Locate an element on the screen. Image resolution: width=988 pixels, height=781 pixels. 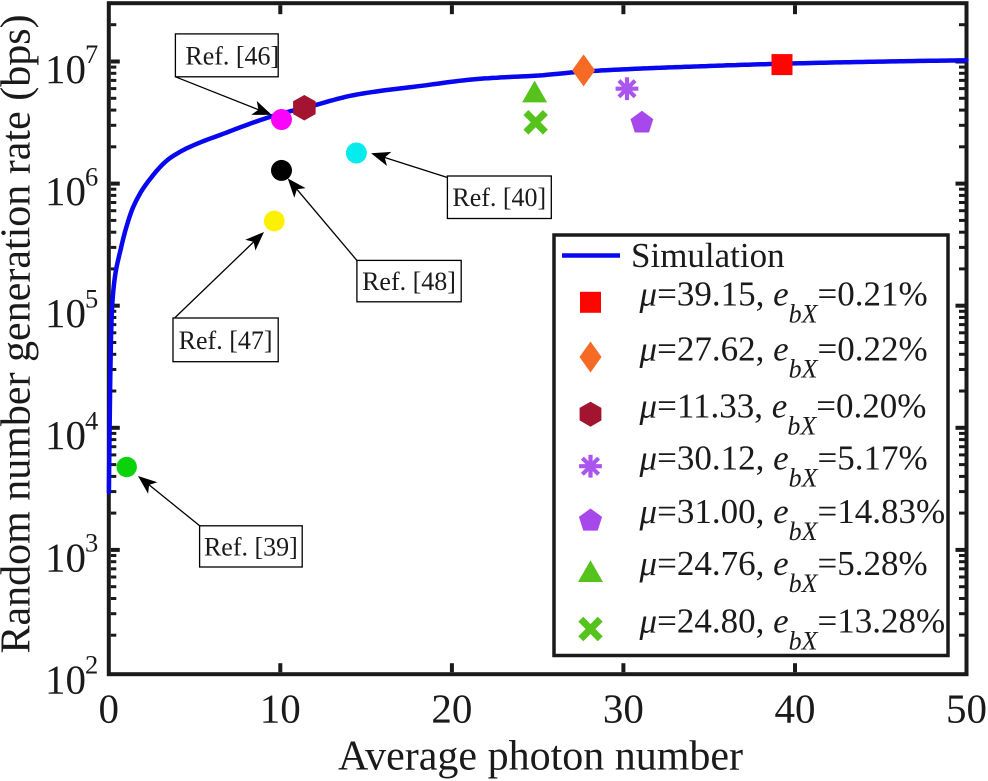
svg-text: 6 is located at coordinates (91, 176).